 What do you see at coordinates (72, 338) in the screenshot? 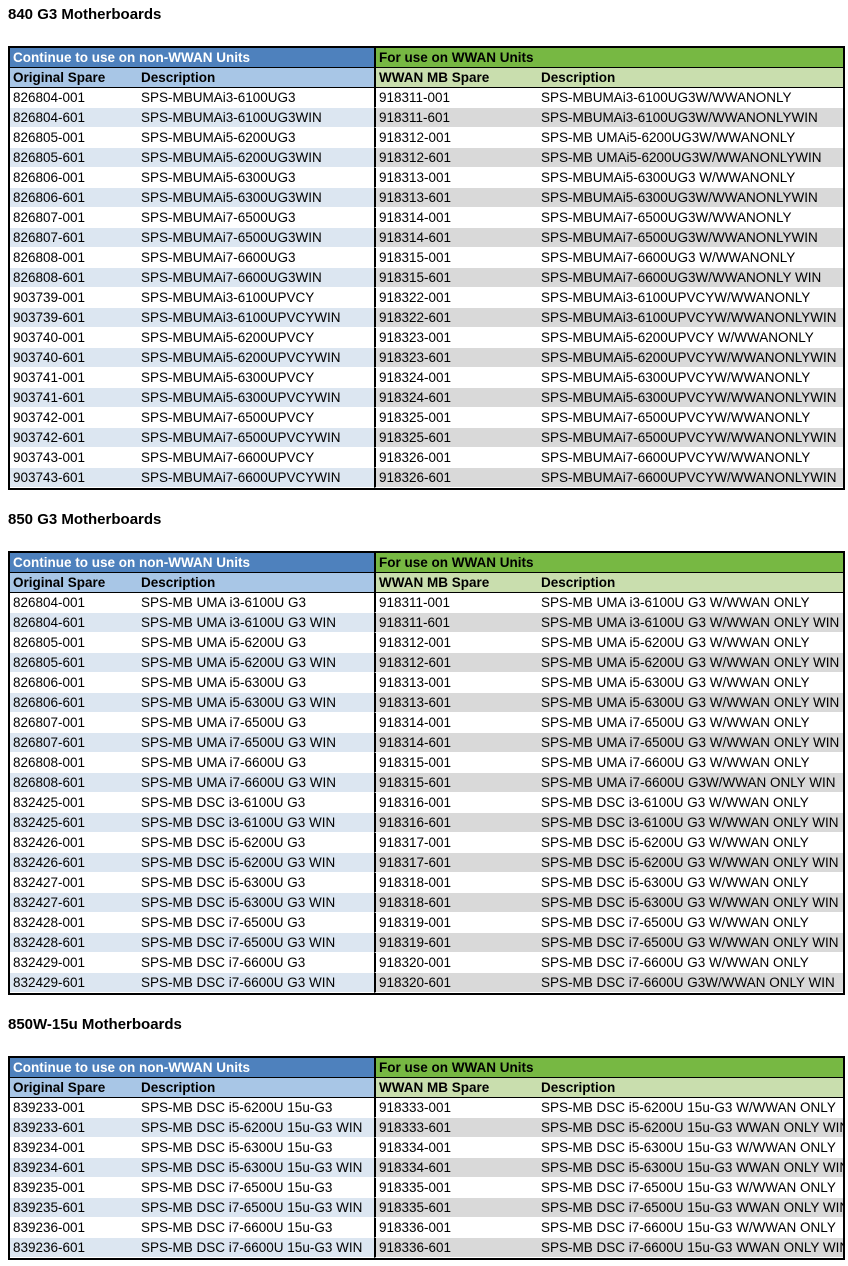
I see `original-spare-cell: 903740-001` at bounding box center [72, 338].